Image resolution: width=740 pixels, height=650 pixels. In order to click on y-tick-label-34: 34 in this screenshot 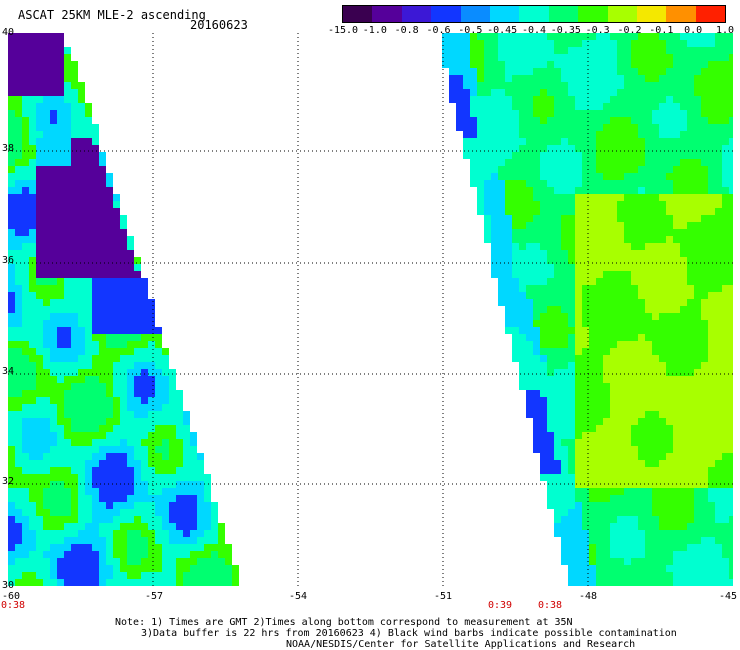, I will do `click(8, 371)`.